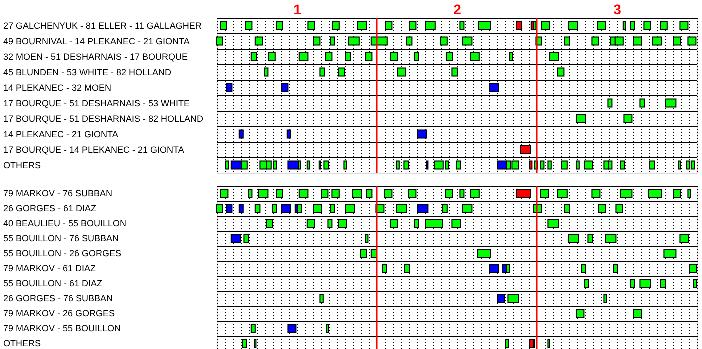 The width and height of the screenshot is (702, 349). What do you see at coordinates (54, 283) in the screenshot?
I see `y-tick-label: 55 BOUILLON - 61 DIAZ` at bounding box center [54, 283].